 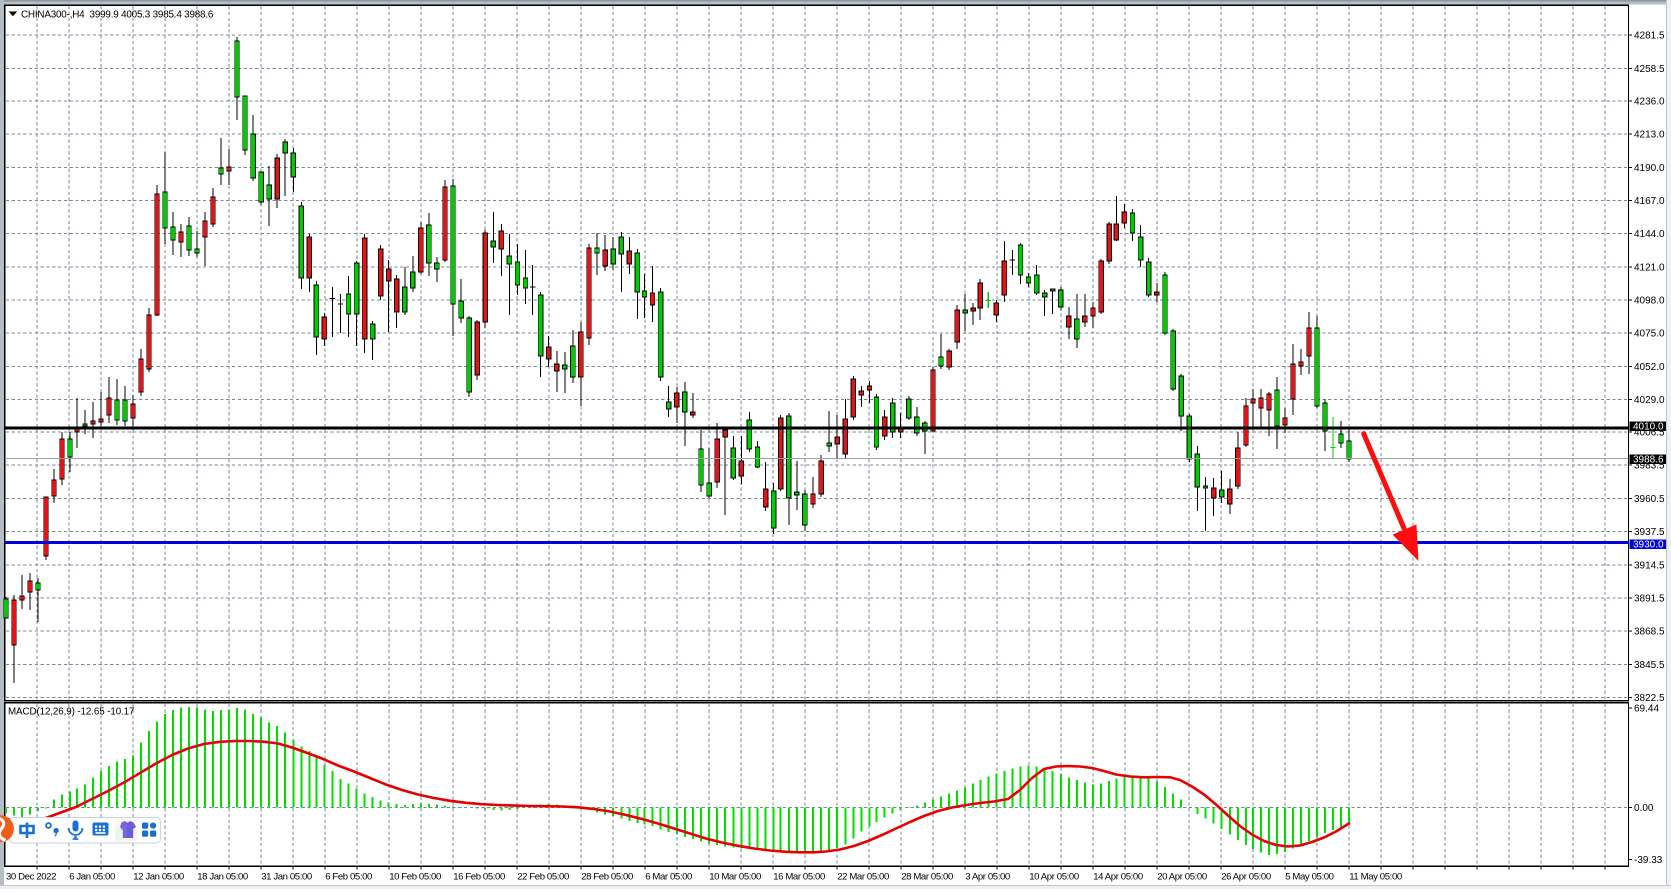 What do you see at coordinates (927, 877) in the screenshot?
I see `svg-text: 28 Mar 05:00` at bounding box center [927, 877].